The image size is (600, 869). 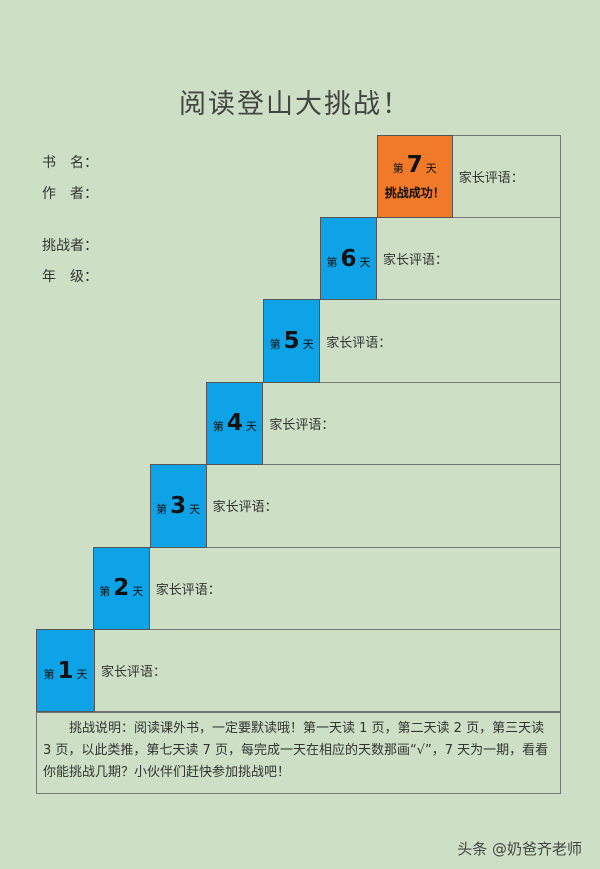 I want to click on step-box: 第 7 天挑战成功！, so click(x=414, y=176).